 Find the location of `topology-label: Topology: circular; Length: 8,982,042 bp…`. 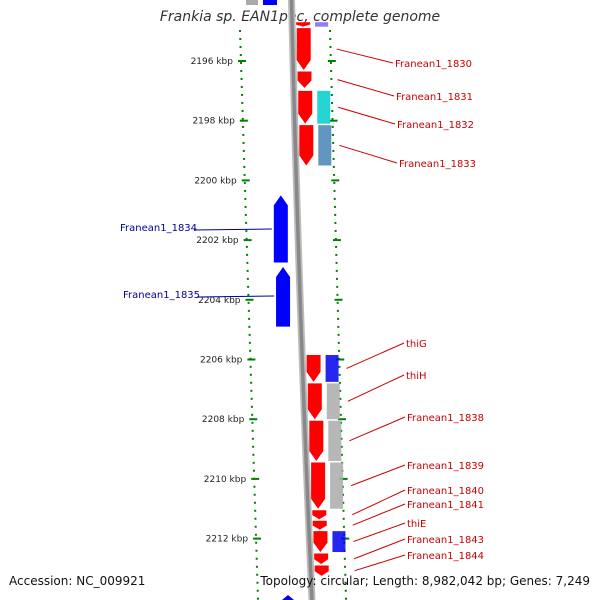

topology-label: Topology: circular; Length: 8,982,042 bp… is located at coordinates (425, 581).